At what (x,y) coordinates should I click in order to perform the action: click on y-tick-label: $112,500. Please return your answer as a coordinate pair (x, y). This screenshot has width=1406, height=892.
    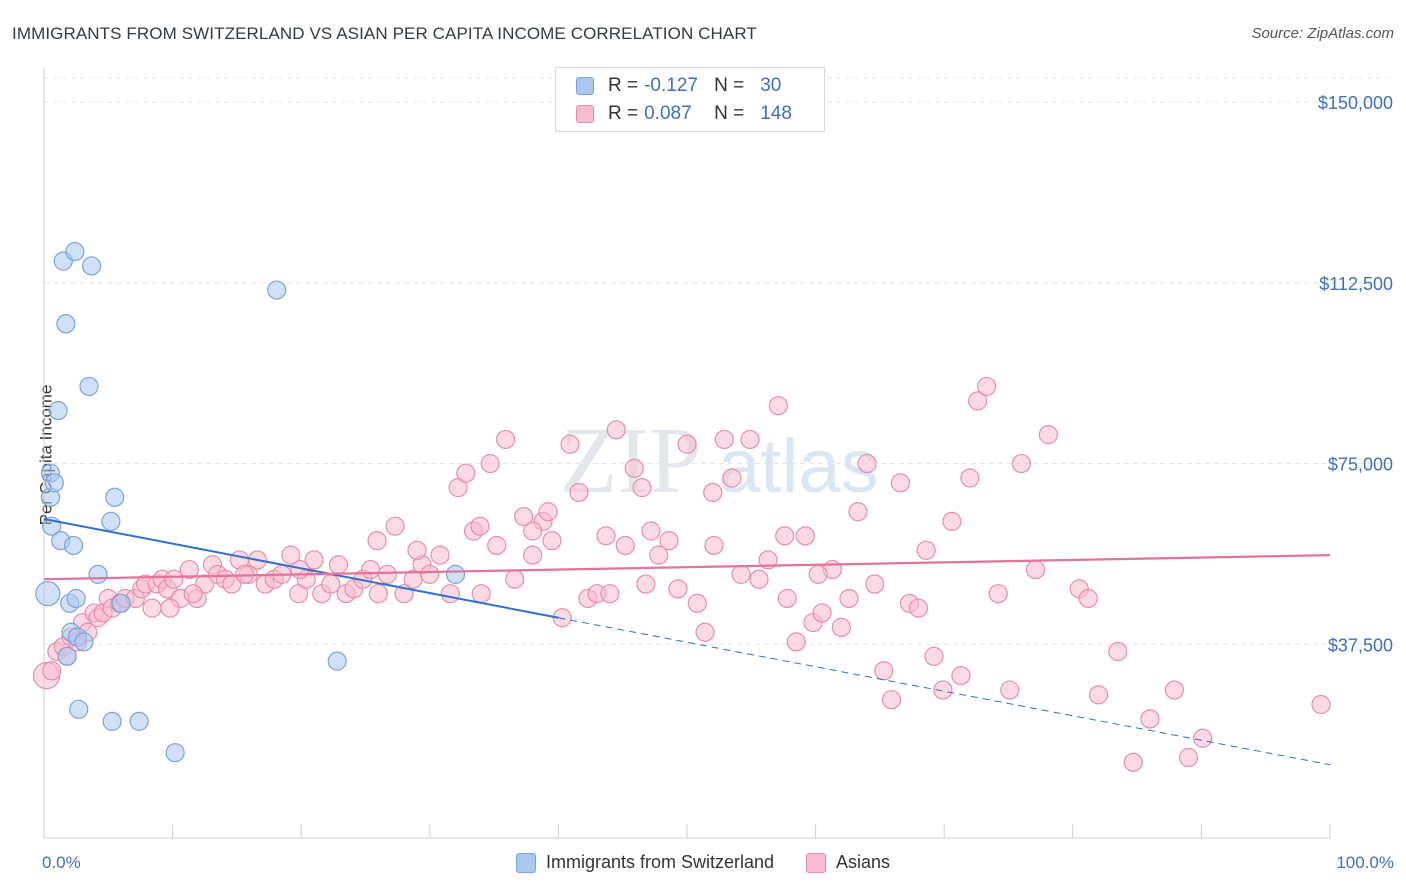
    Looking at the image, I should click on (1356, 284).